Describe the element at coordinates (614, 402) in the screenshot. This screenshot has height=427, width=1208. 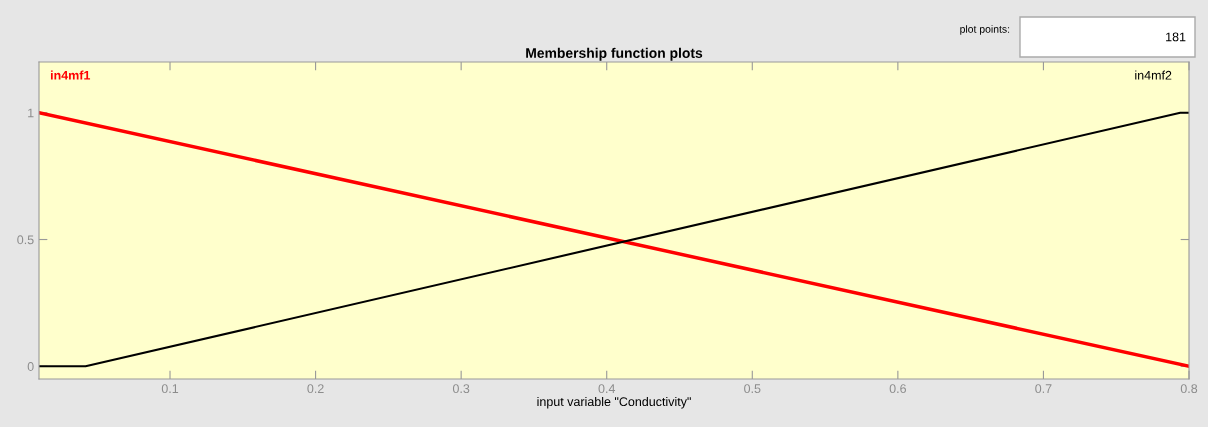
I see `x-axis-title: input variable "Conductivity"` at that location.